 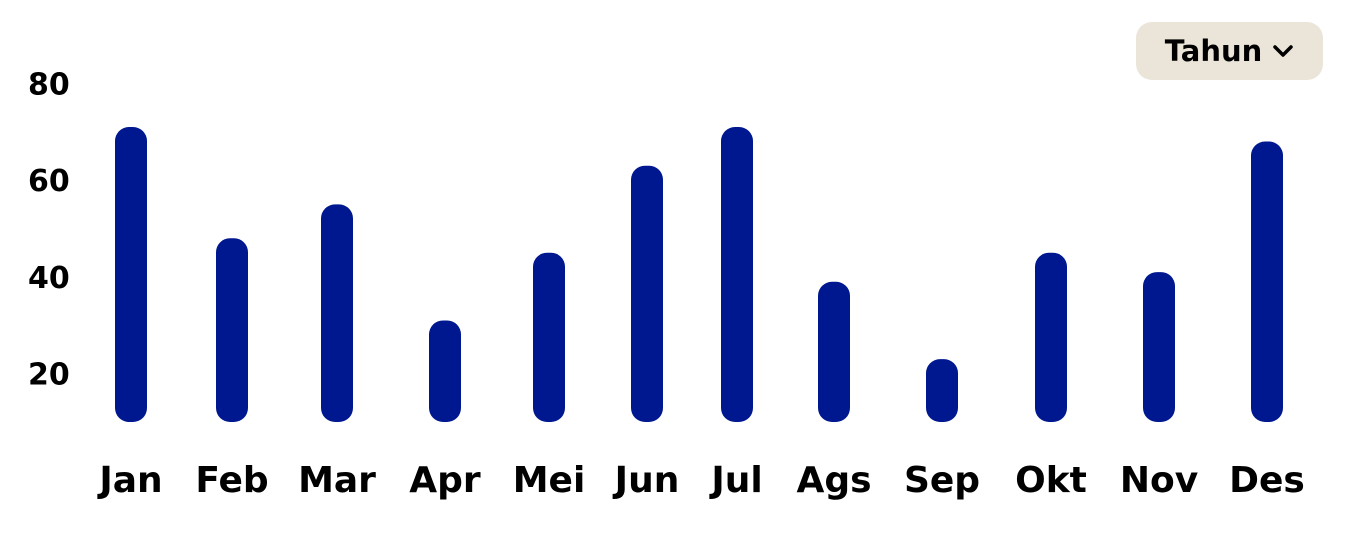 What do you see at coordinates (737, 274) in the screenshot?
I see `bar-jul` at bounding box center [737, 274].